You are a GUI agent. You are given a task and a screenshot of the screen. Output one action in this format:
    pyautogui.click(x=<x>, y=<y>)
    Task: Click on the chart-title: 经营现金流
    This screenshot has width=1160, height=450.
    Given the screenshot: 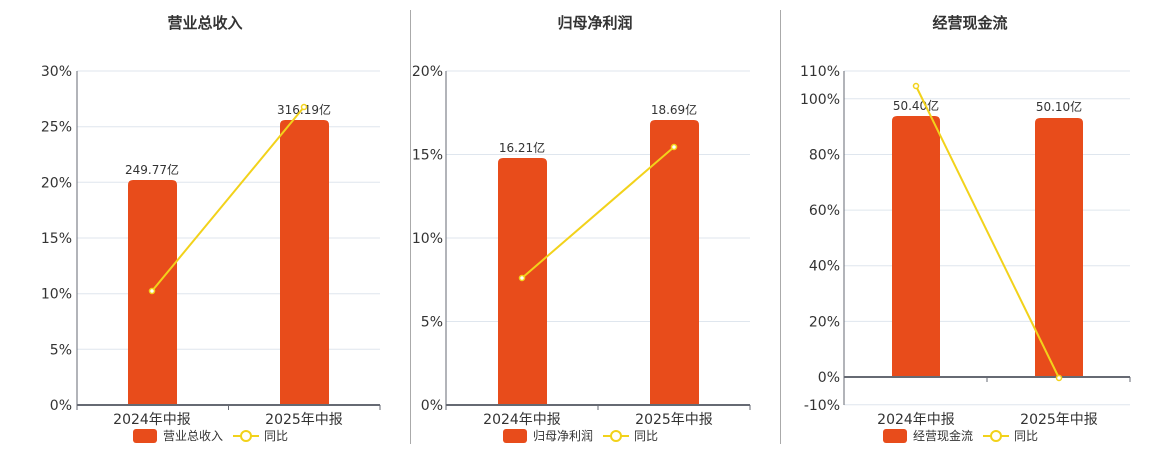 What is the action you would take?
    pyautogui.click(x=970, y=23)
    